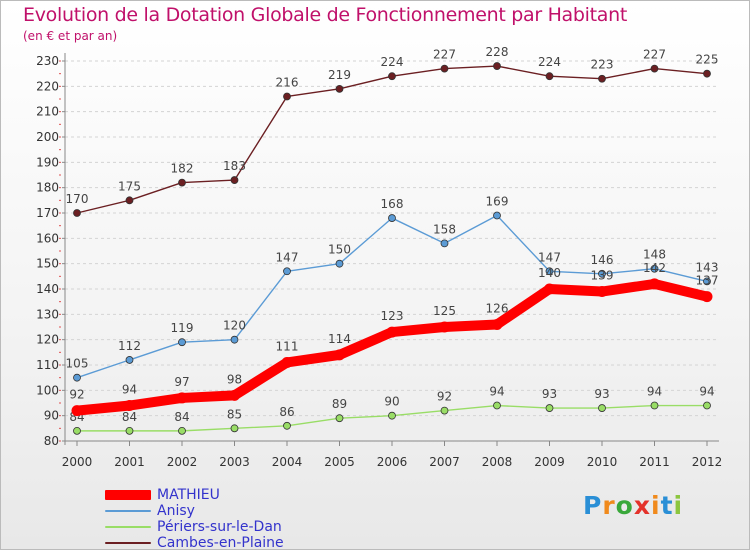 The height and width of the screenshot is (550, 750). Describe the element at coordinates (287, 462) in the screenshot. I see `x-tick-label: 2004` at that location.